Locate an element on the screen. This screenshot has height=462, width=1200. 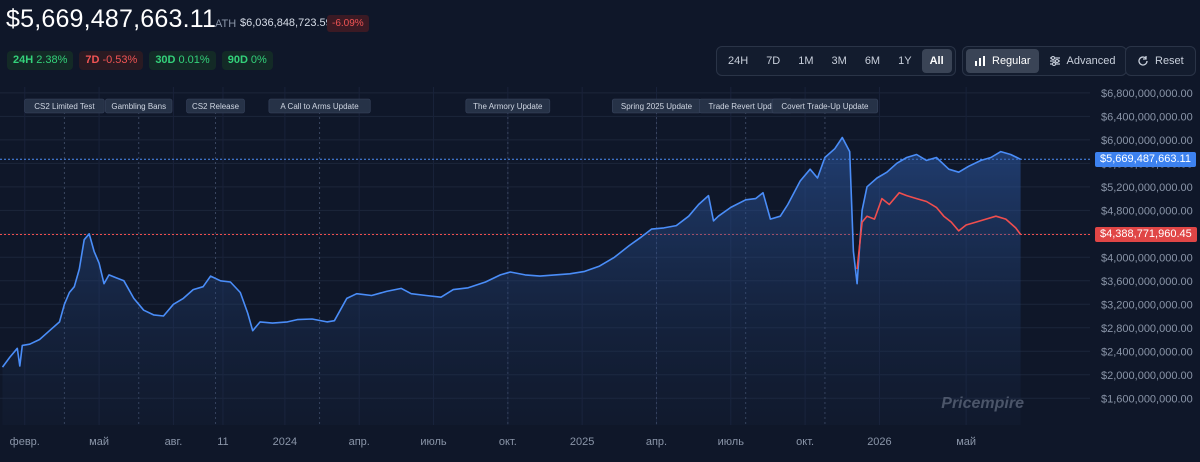
y-tick-label: $4,800,000,000.00 is located at coordinates (1147, 211).